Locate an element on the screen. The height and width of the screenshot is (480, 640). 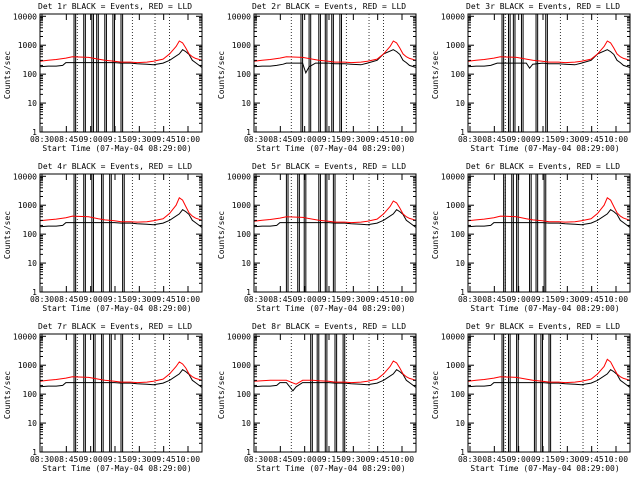
plot-title: Det 7r BLACK = Events, RED = LLD is located at coordinates (115, 326).